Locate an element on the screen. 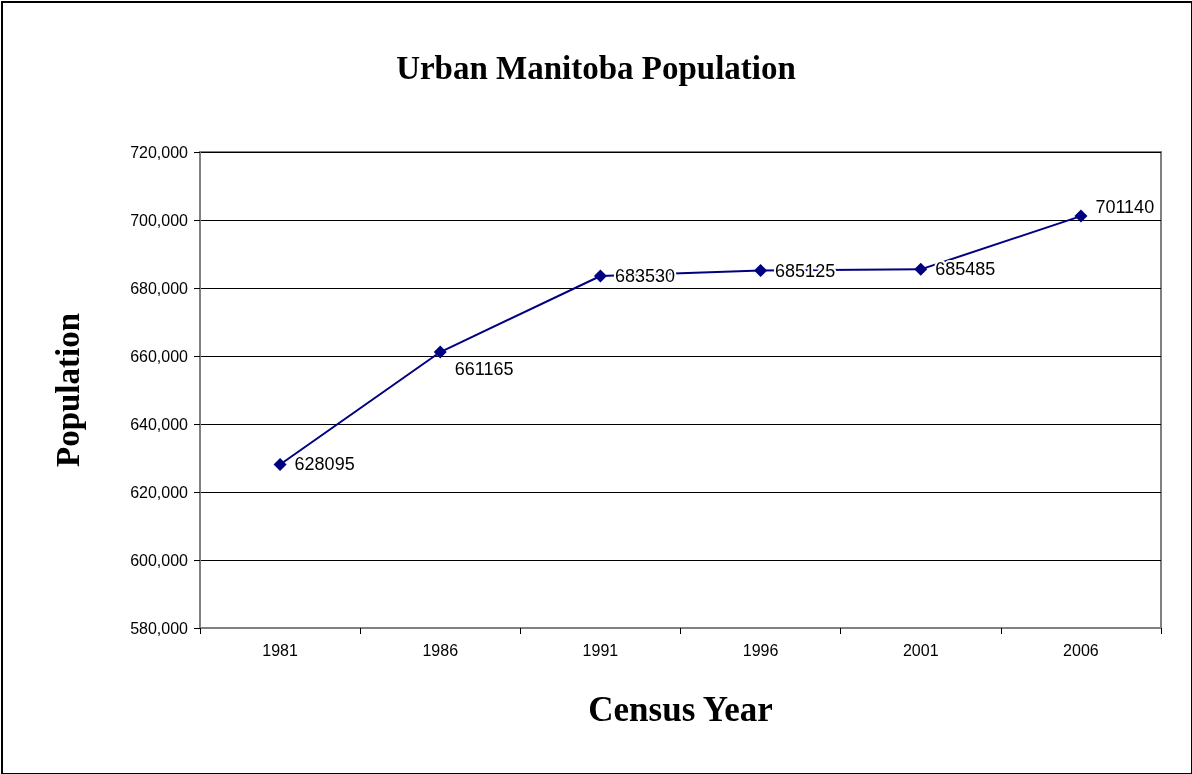 This screenshot has width=1192, height=774. x-tick-label: 1986 is located at coordinates (440, 650).